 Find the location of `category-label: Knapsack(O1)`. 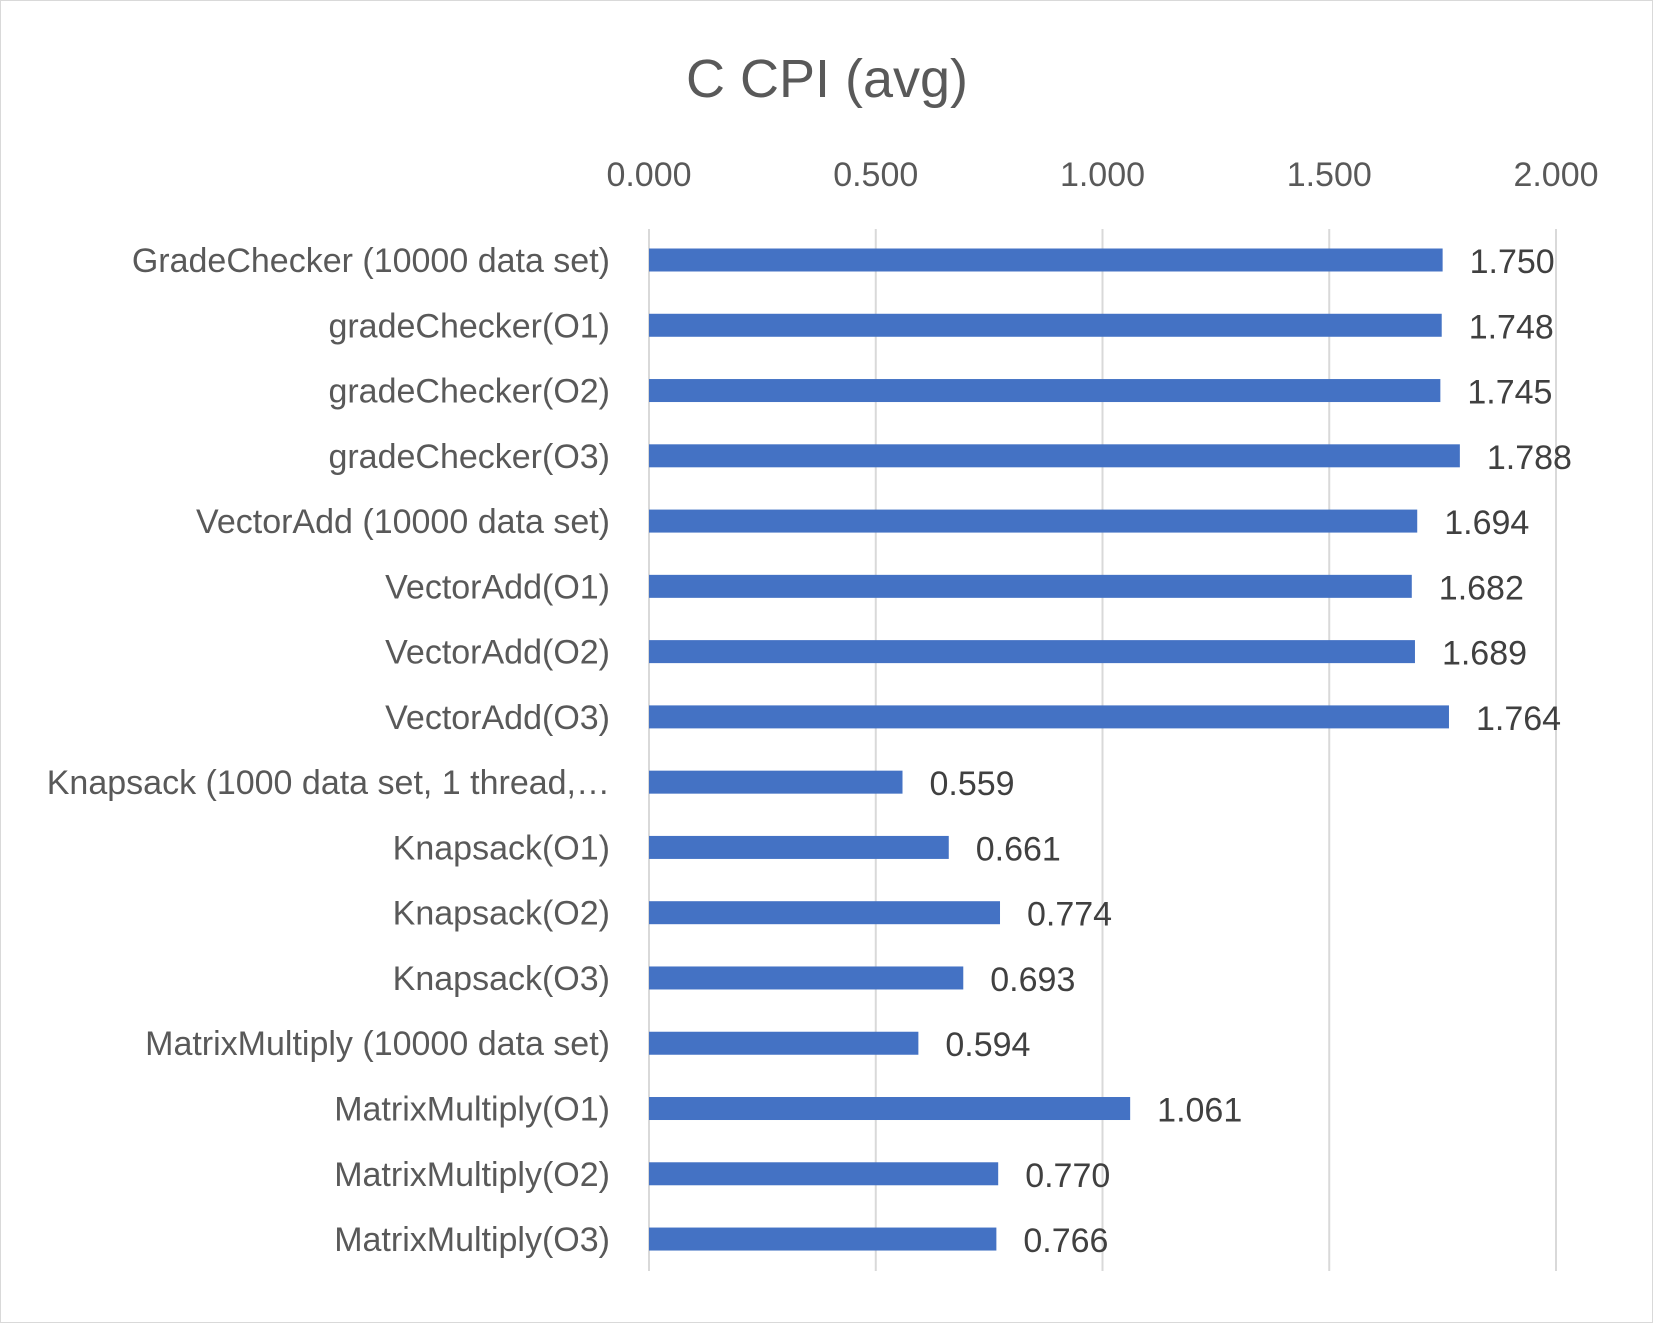

category-label: Knapsack(O1) is located at coordinates (501, 848).